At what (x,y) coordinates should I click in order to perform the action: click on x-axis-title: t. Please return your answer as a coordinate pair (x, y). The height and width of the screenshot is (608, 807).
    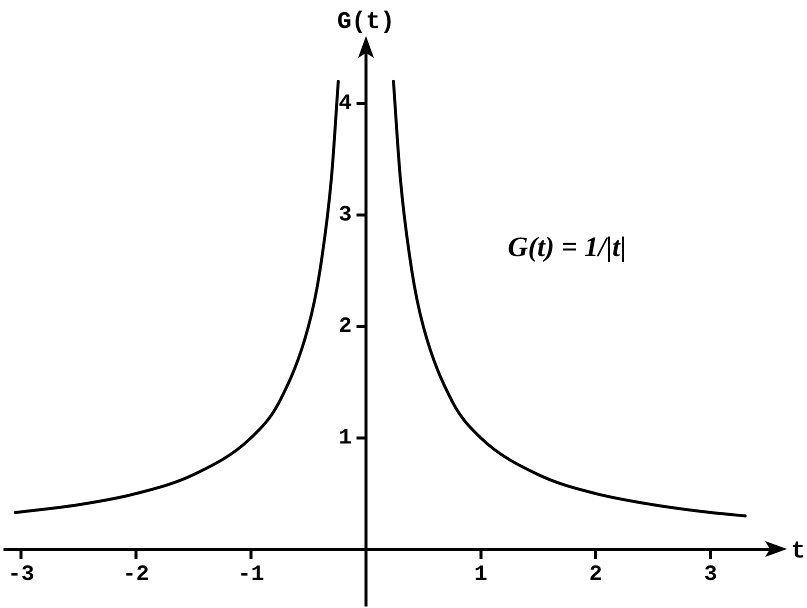
    Looking at the image, I should click on (798, 552).